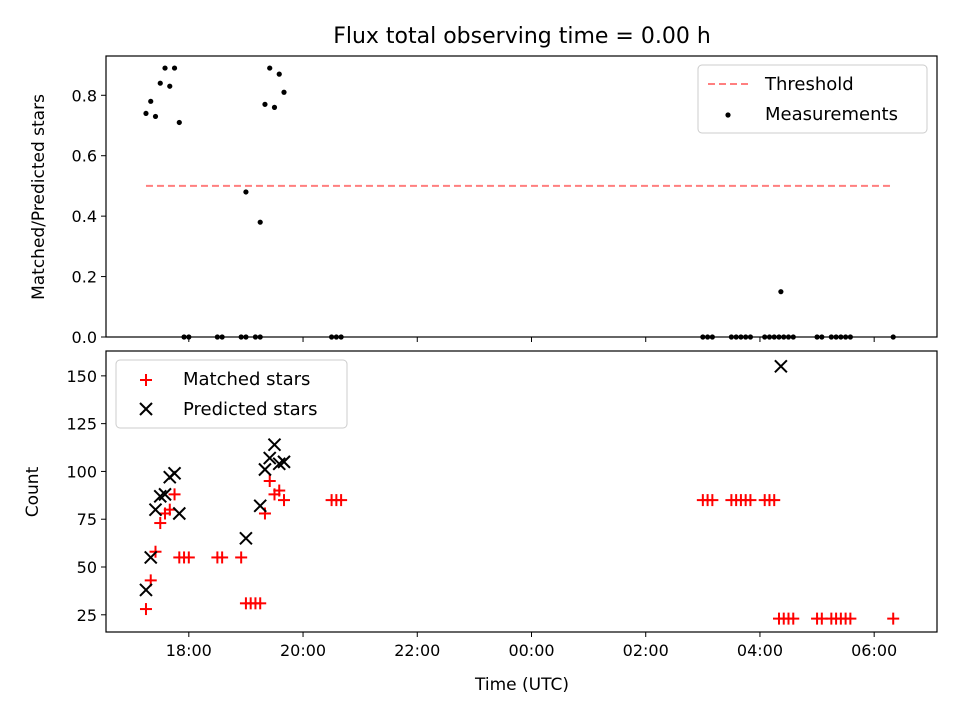 The height and width of the screenshot is (720, 960). I want to click on top-legend: Threshold Measurements, so click(812, 99).